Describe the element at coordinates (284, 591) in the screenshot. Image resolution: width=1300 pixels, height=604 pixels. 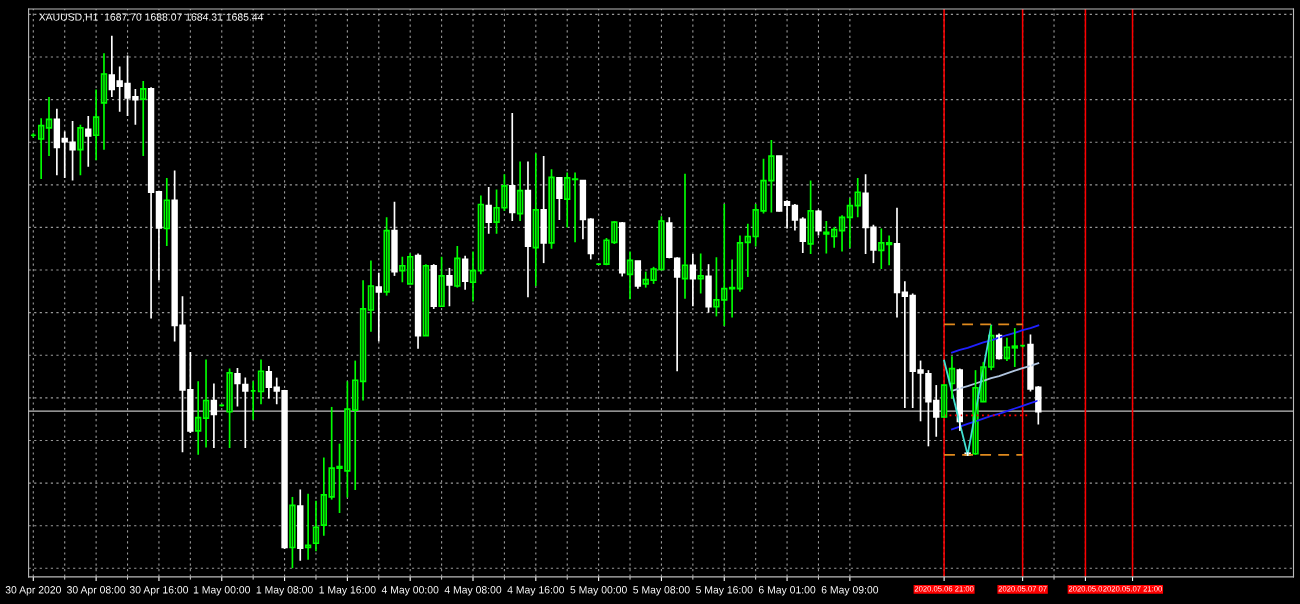
I see `x-tick-label: 1 May 08:00` at that location.